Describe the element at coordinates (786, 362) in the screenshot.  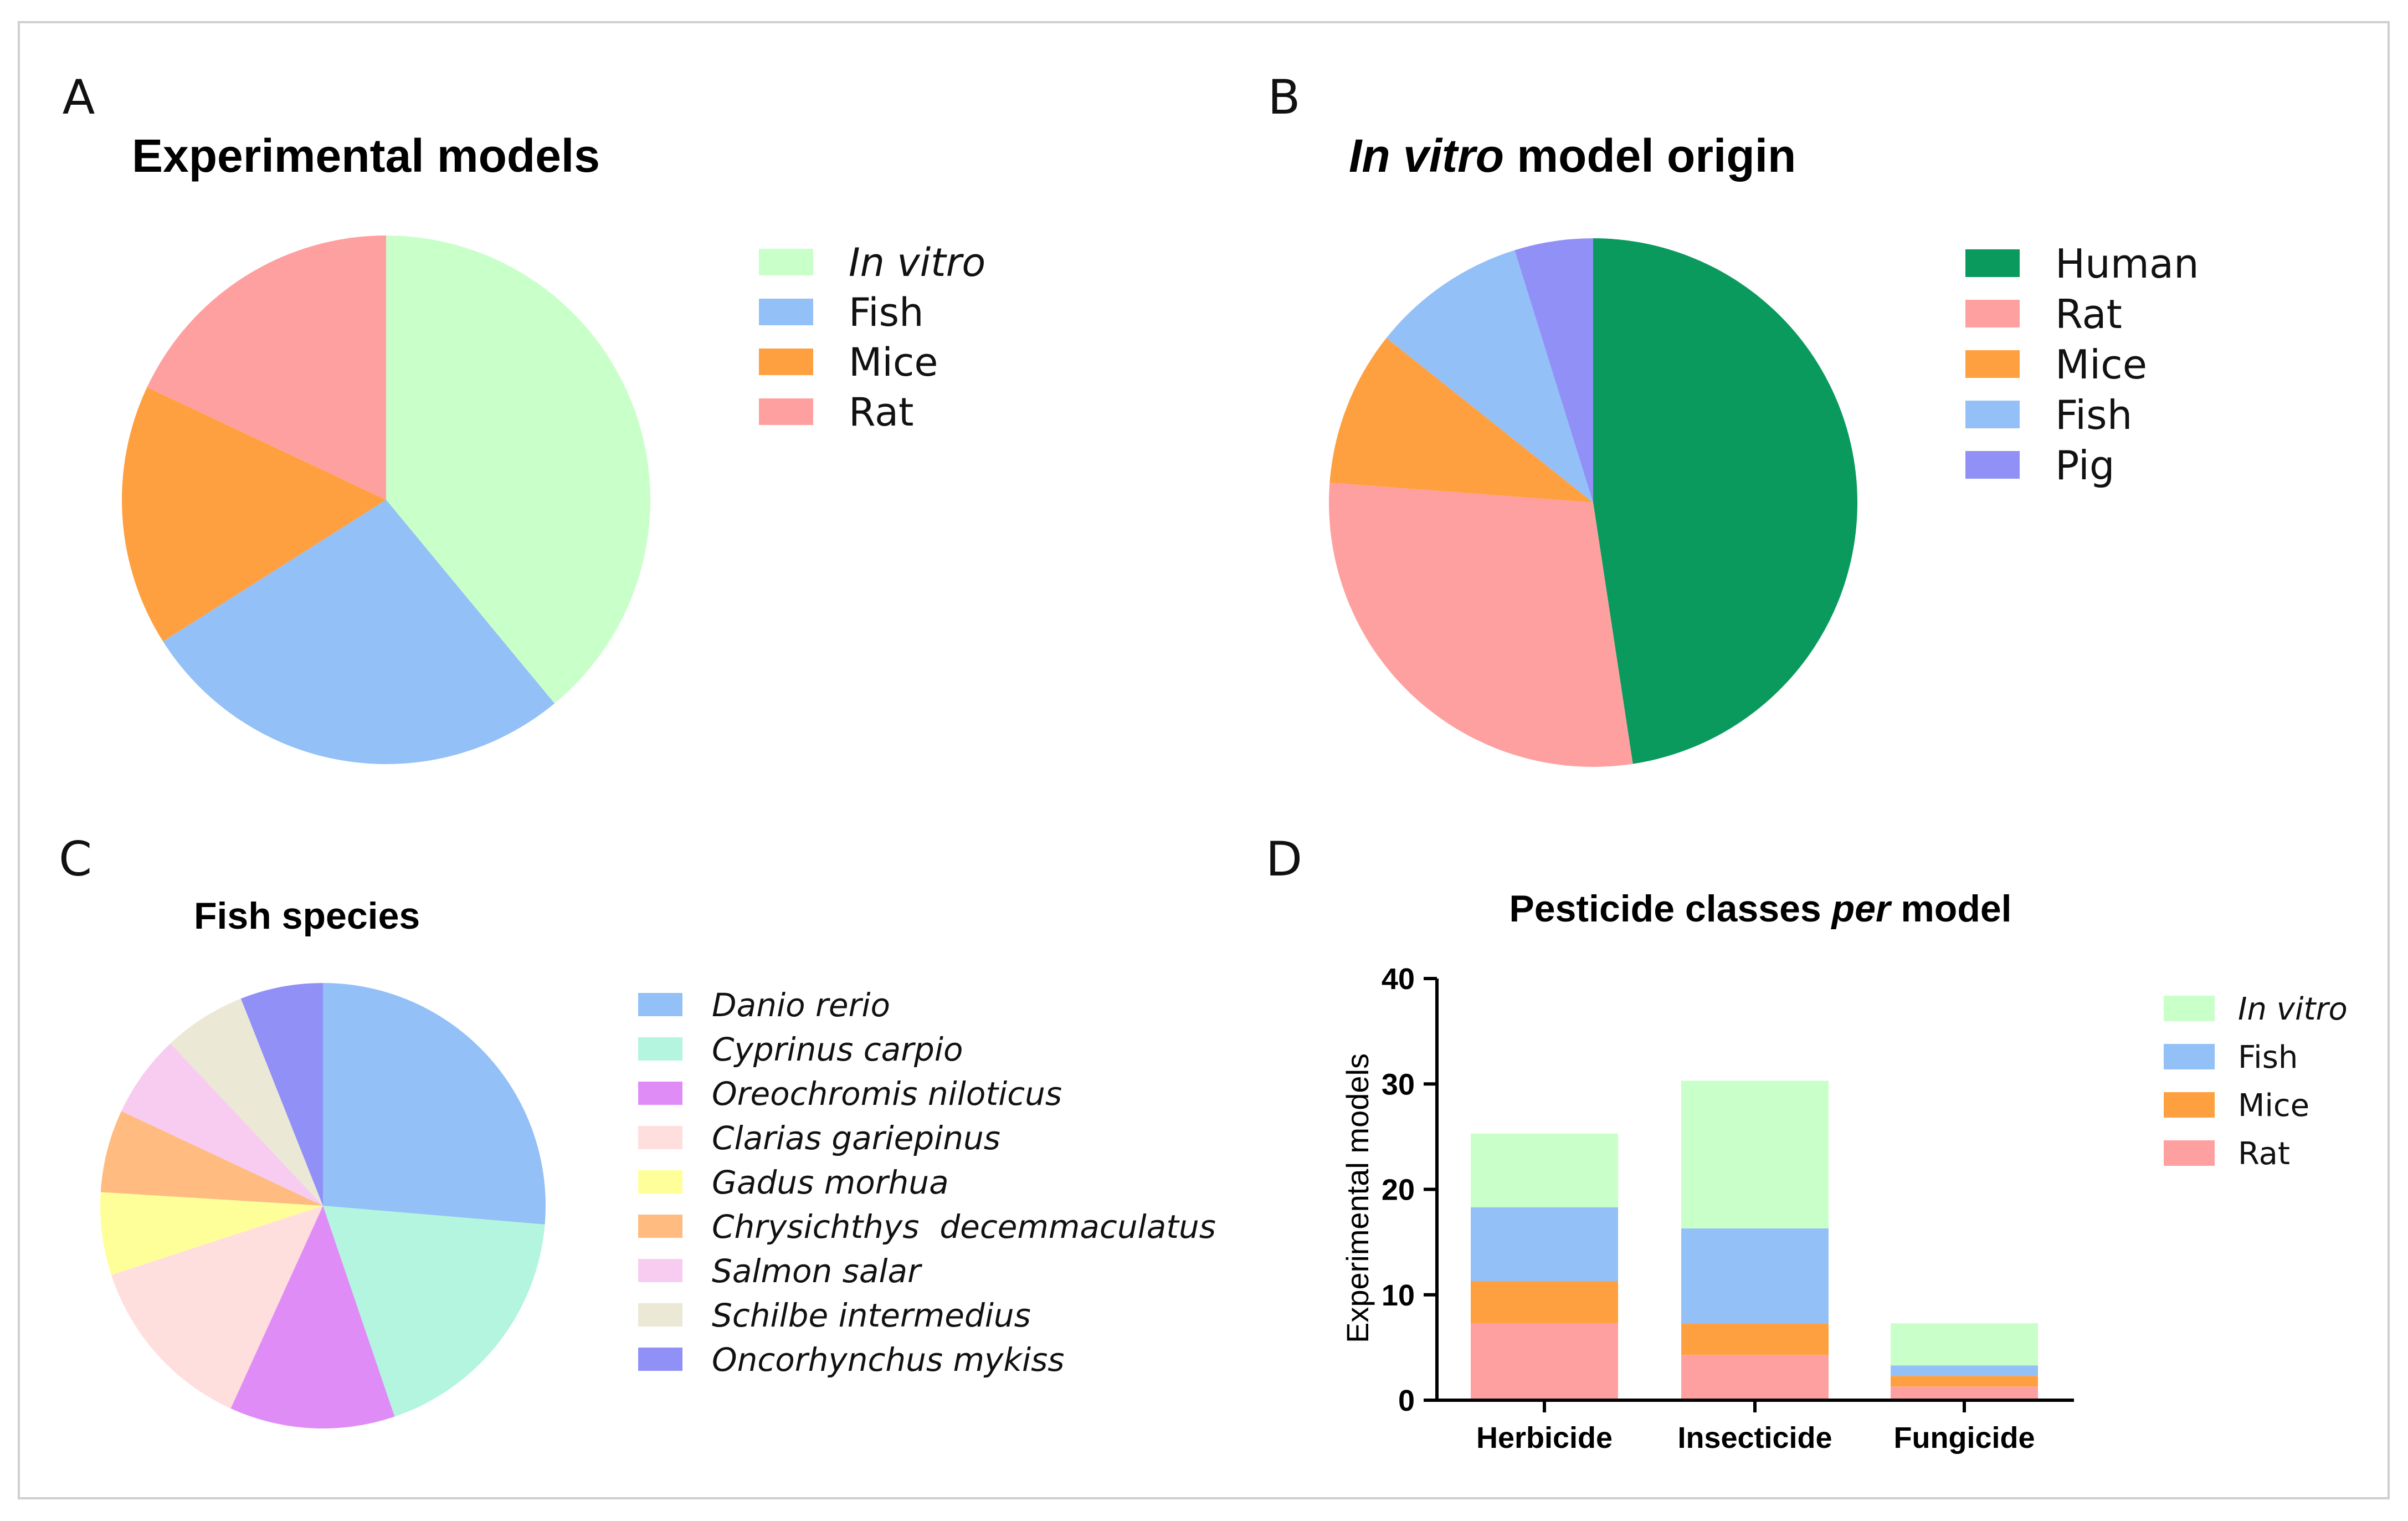
I see `legend-swatch-a-mice` at that location.